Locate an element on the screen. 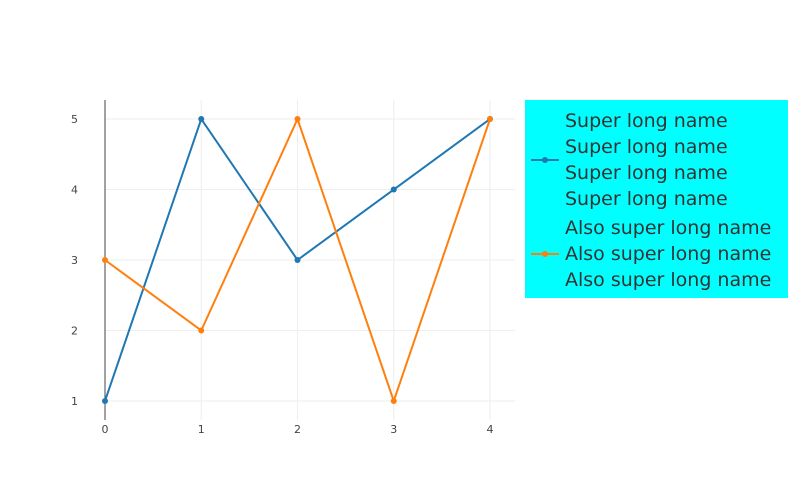 This screenshot has width=800, height=500. x-tick-label-1: 1 is located at coordinates (201, 429).